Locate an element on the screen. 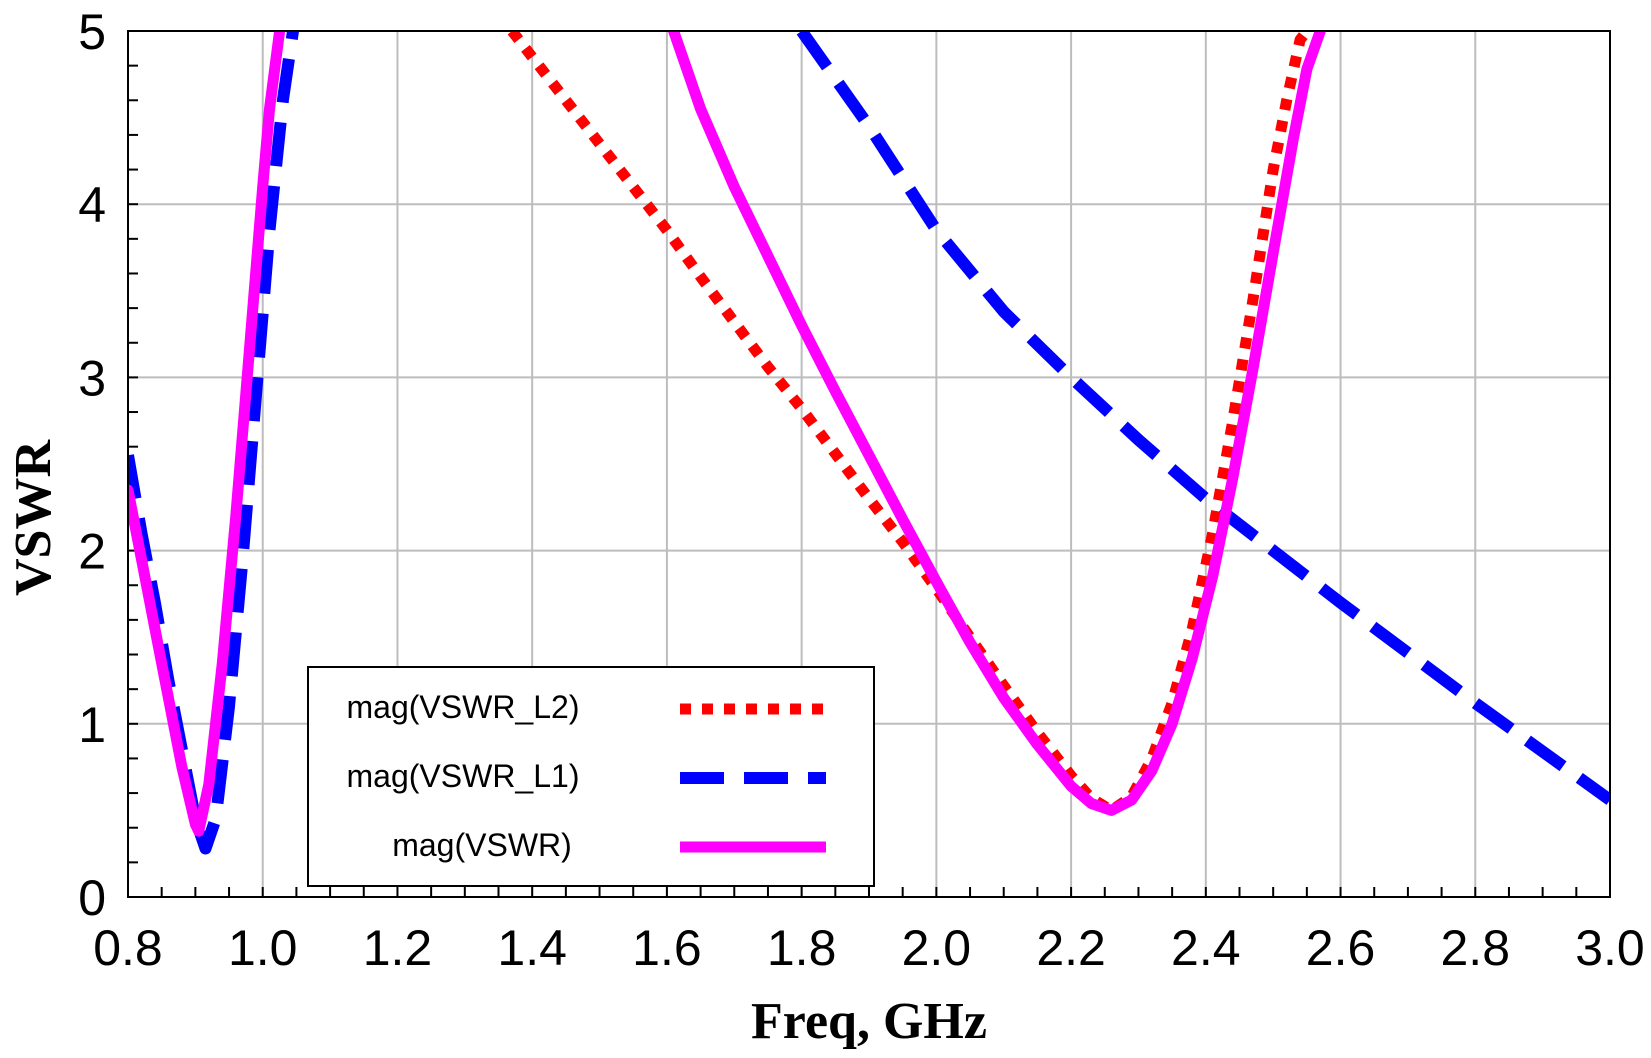  y-axis-title: VSWR is located at coordinates (33, 517).